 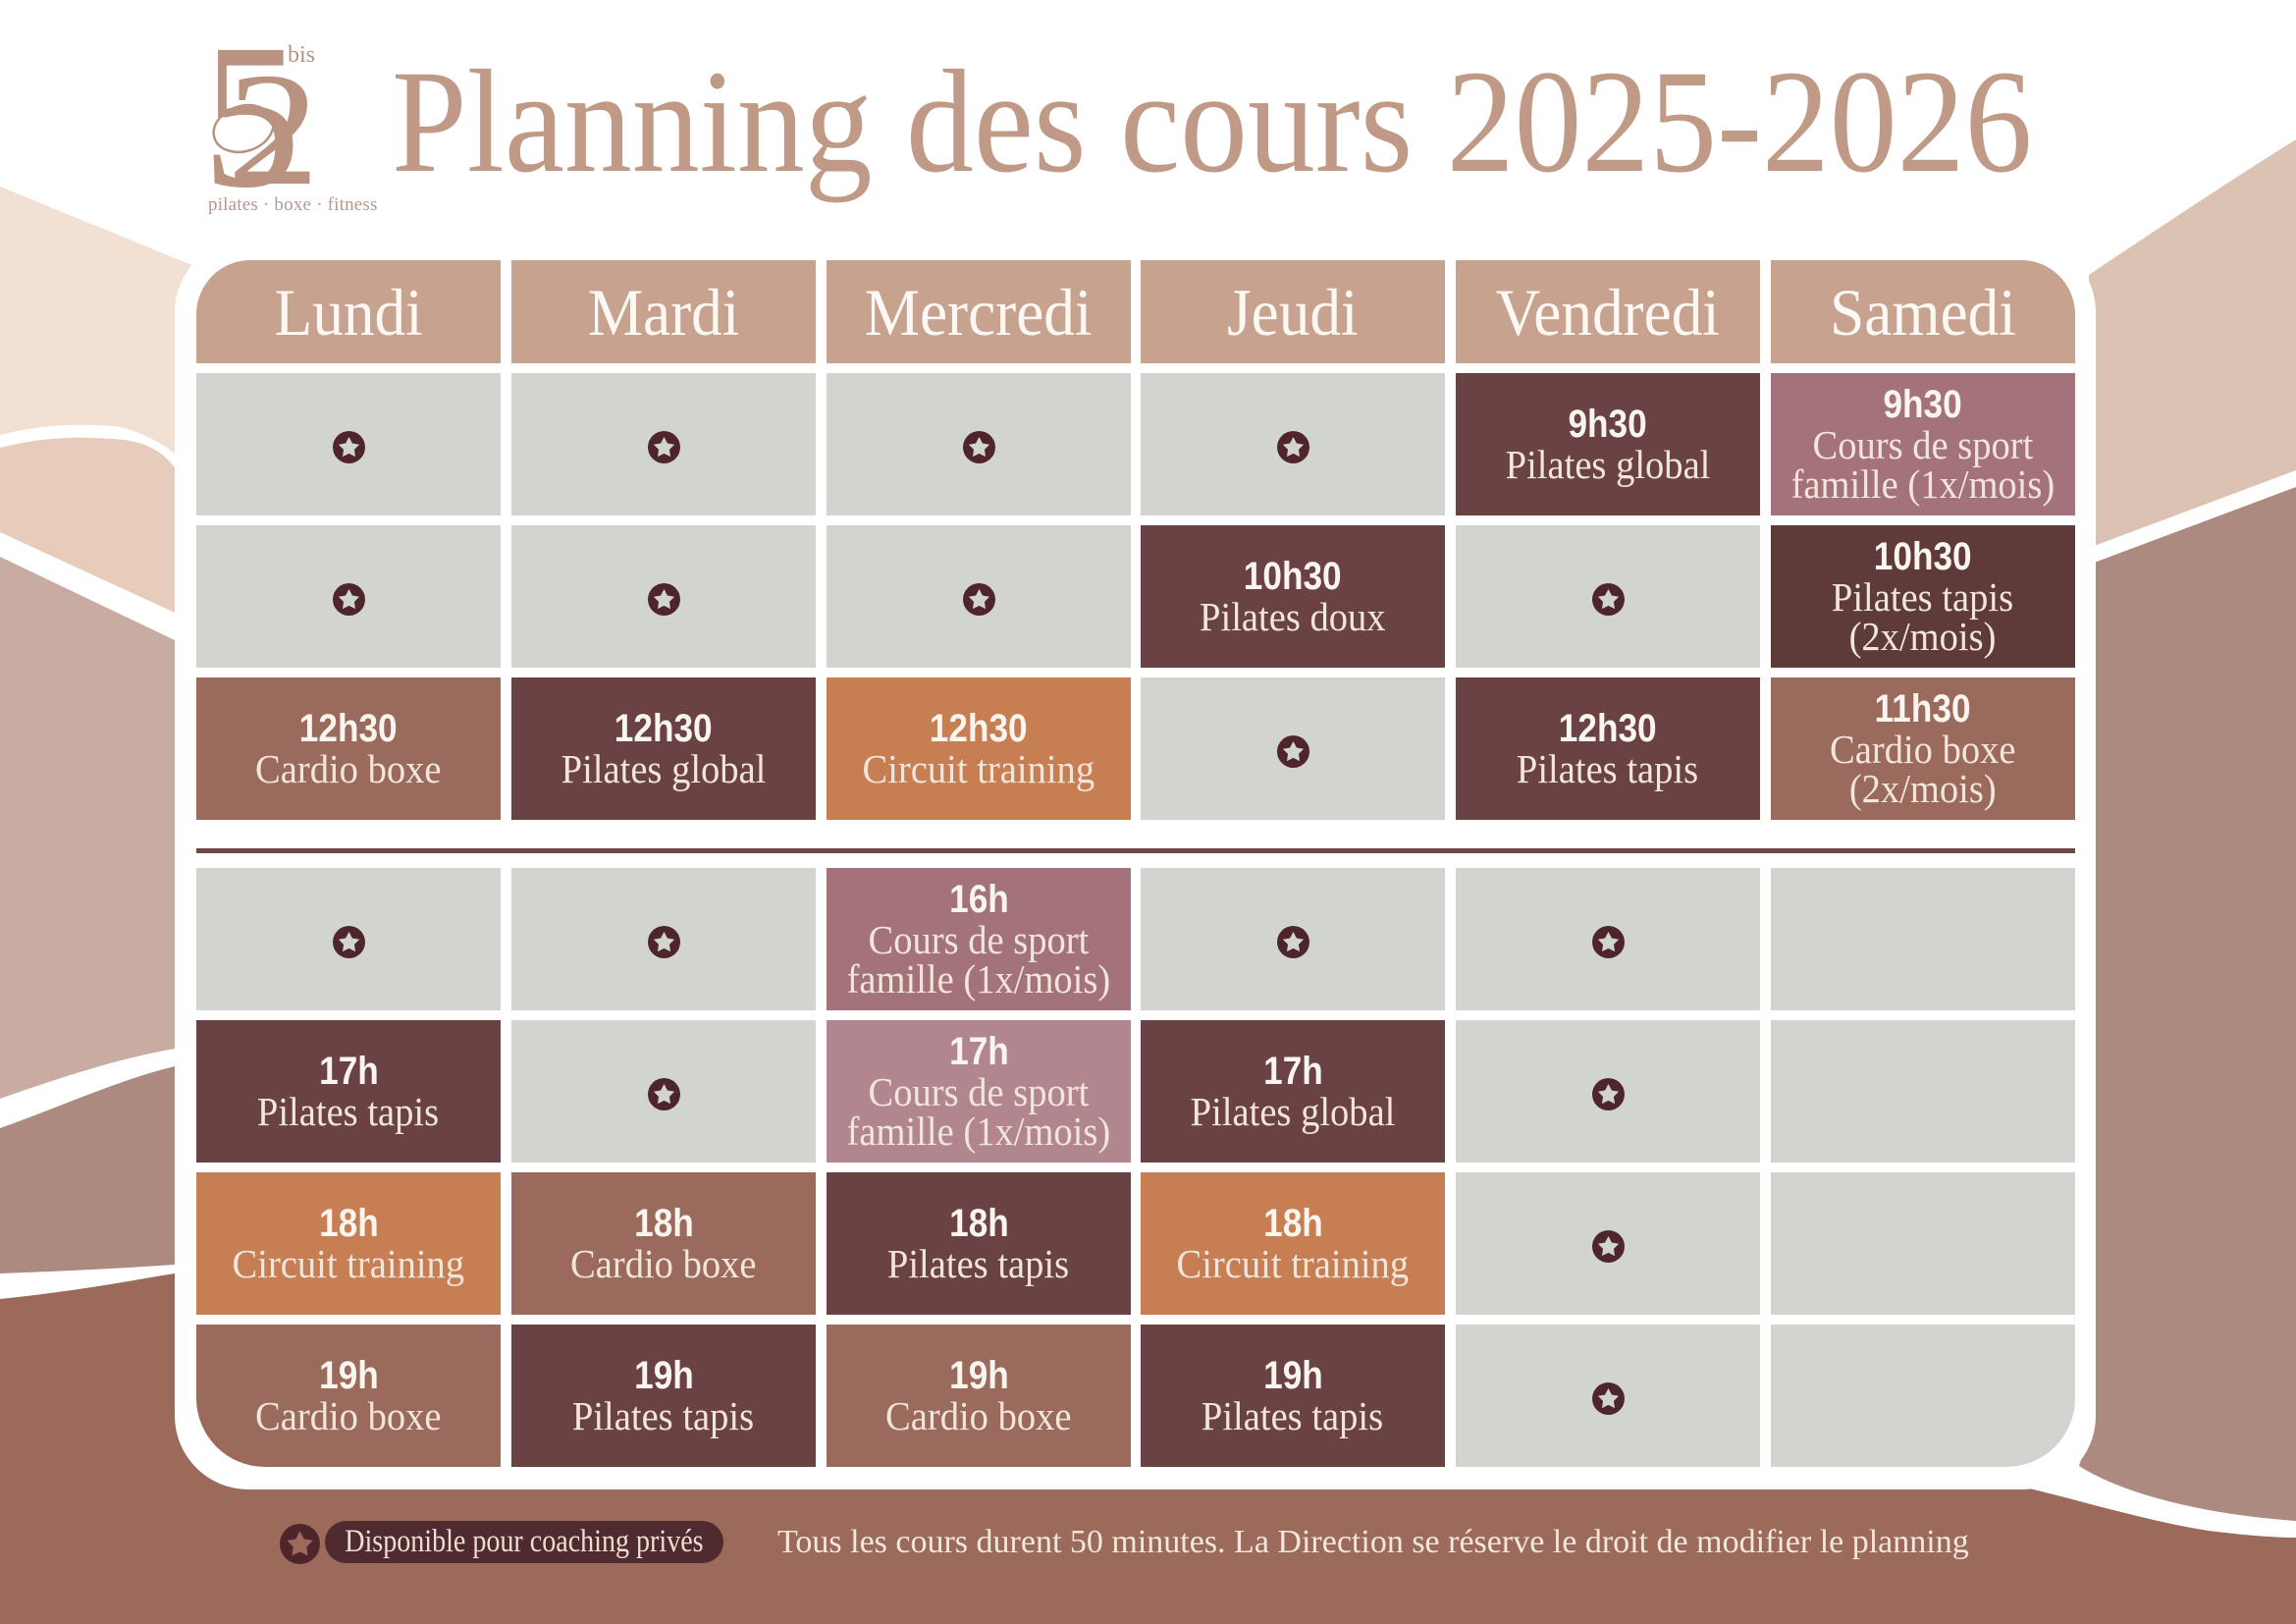 What do you see at coordinates (251, 127) in the screenshot?
I see `svg-text: 5` at bounding box center [251, 127].